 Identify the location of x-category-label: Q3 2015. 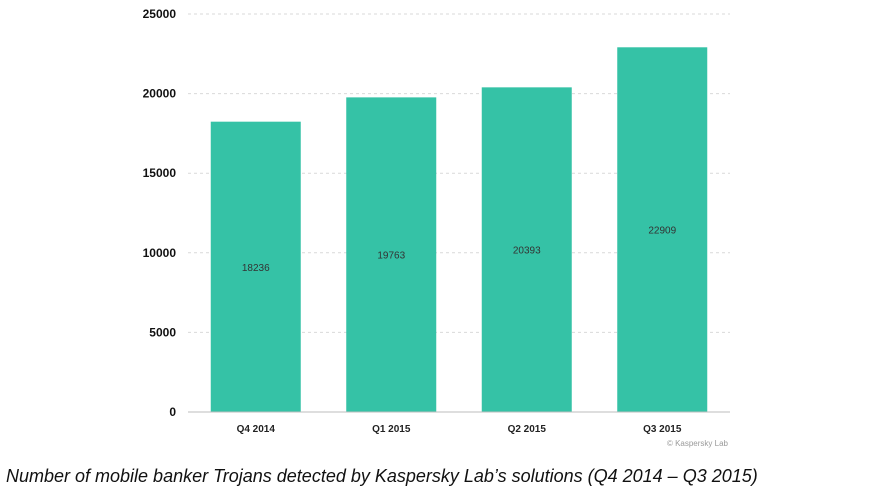
(662, 429).